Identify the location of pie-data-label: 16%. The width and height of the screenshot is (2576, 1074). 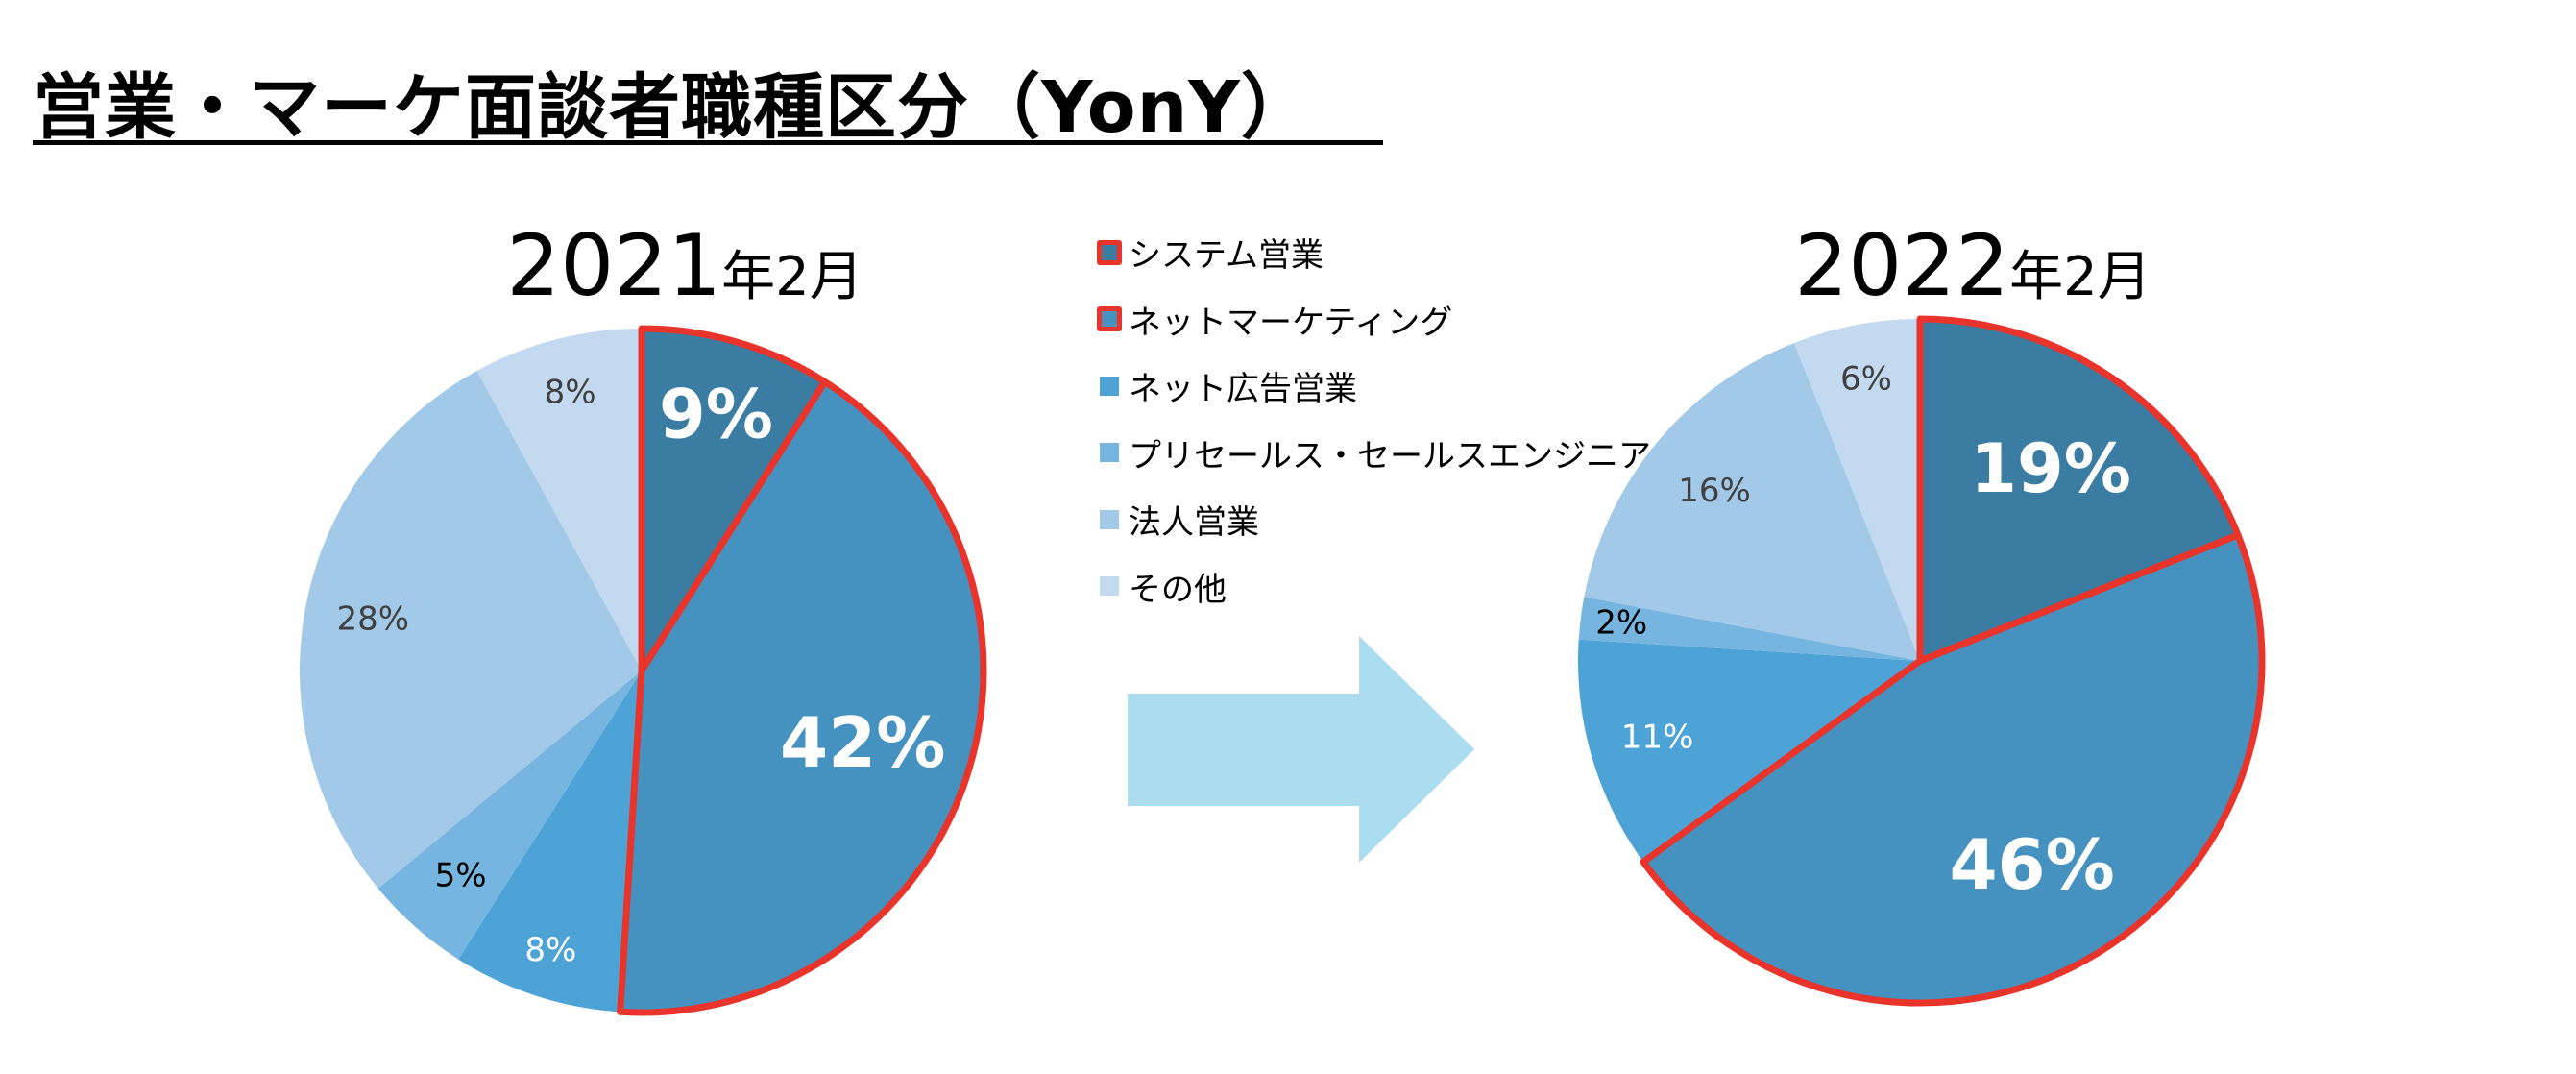
(1715, 491).